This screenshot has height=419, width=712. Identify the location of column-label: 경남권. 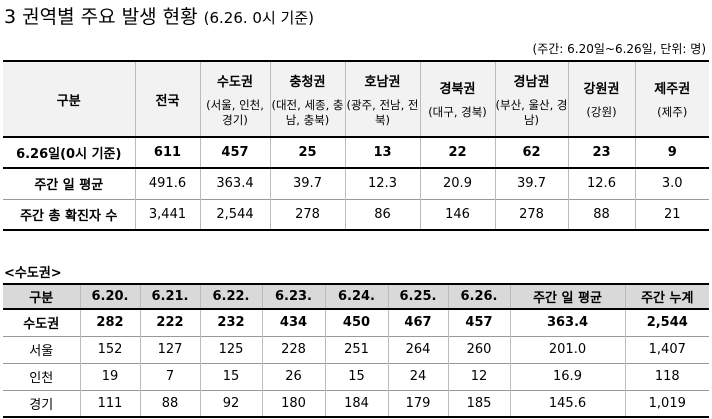
(531, 82).